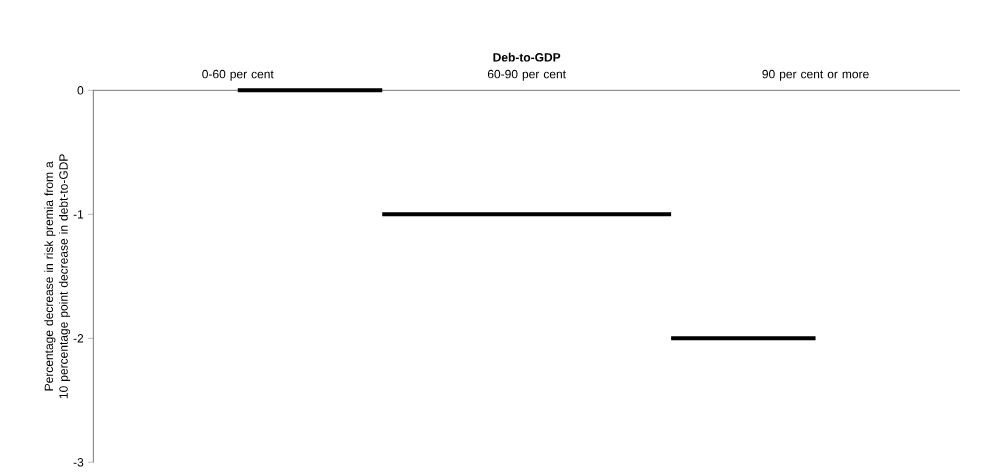 The width and height of the screenshot is (1006, 473). What do you see at coordinates (78, 338) in the screenshot?
I see `y-tick-label: -2` at bounding box center [78, 338].